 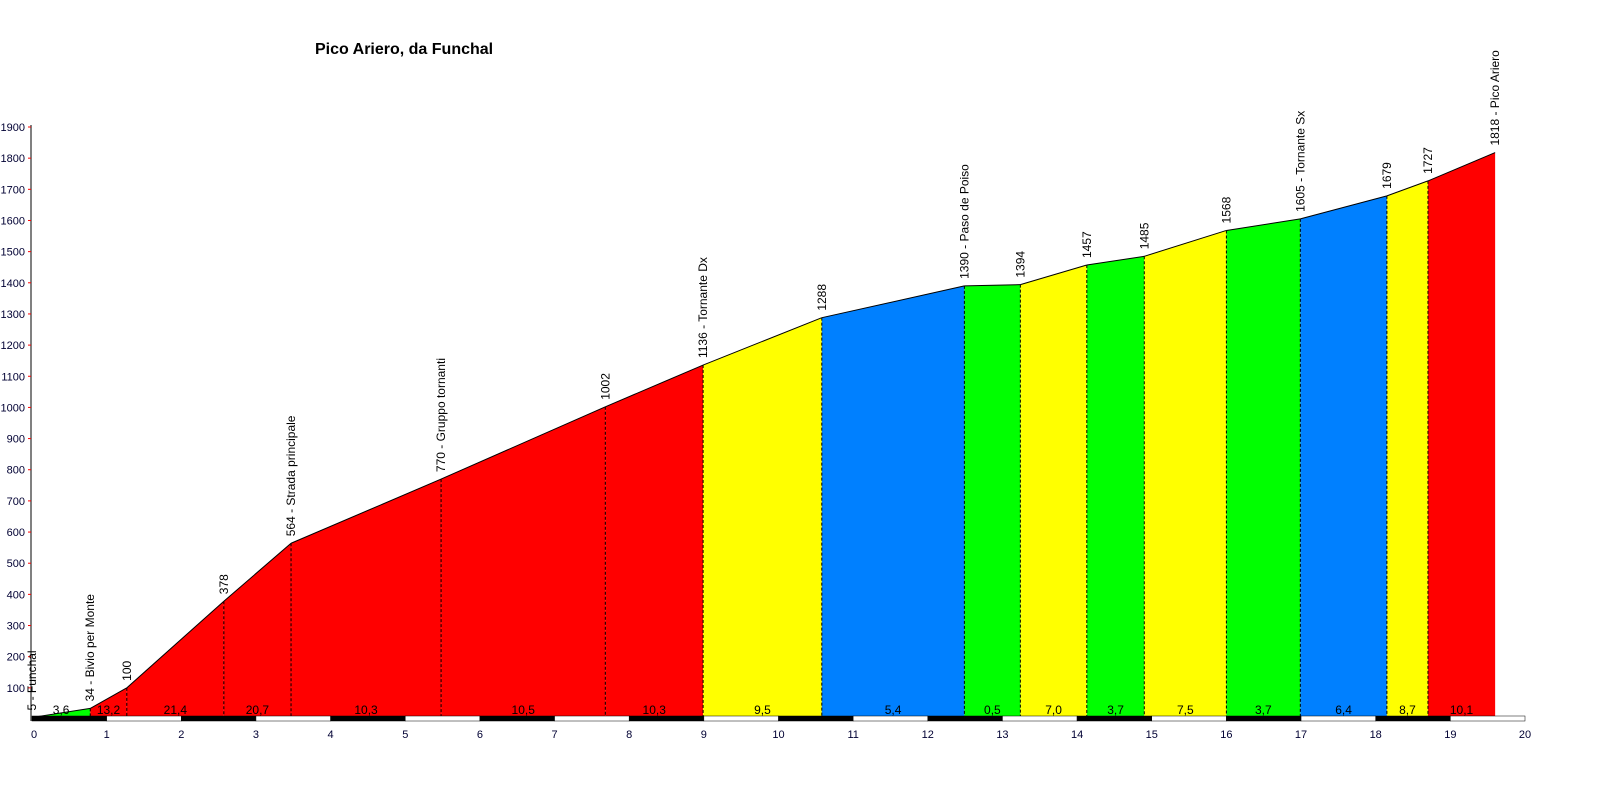 What do you see at coordinates (778, 735) in the screenshot?
I see `x-tick-label: 10` at bounding box center [778, 735].